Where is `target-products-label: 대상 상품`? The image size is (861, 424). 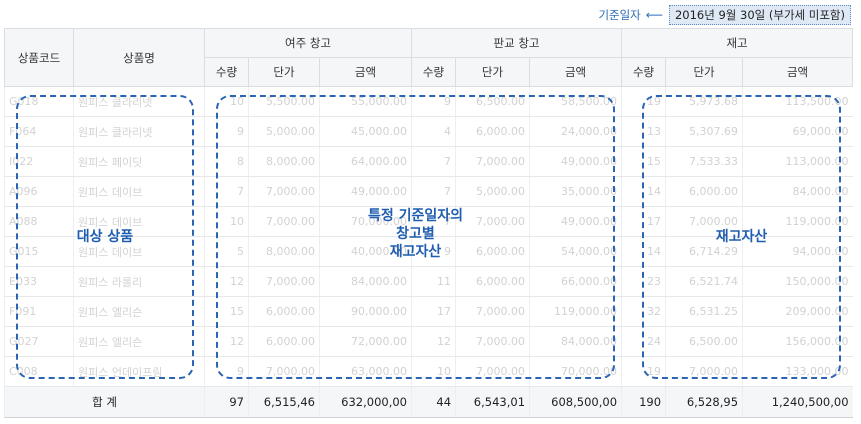
target-products-label: 대상 상품 is located at coordinates (105, 237).